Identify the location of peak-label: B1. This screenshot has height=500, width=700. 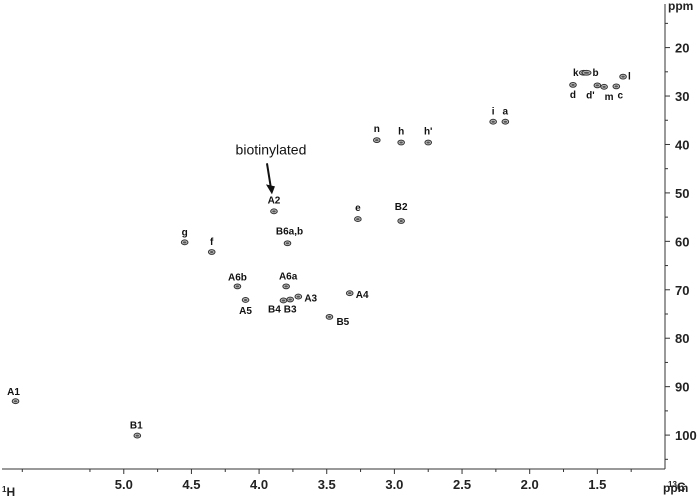
(136, 426).